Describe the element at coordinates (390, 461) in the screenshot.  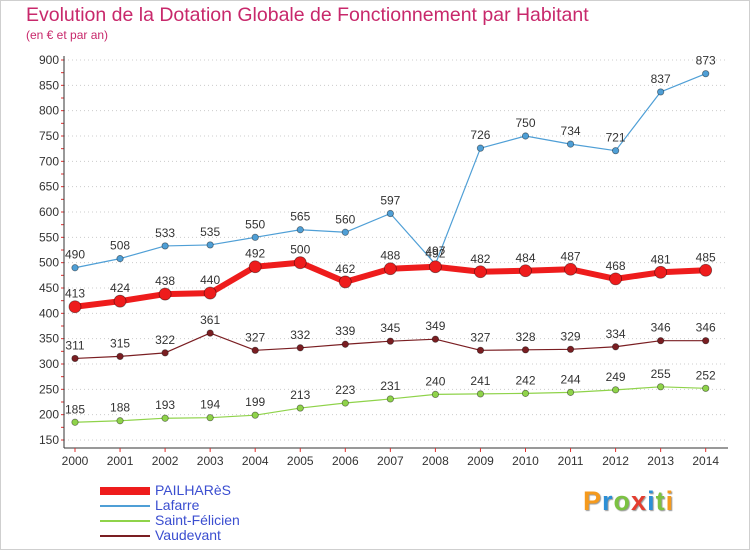
I see `x-tick-label: 2007` at that location.